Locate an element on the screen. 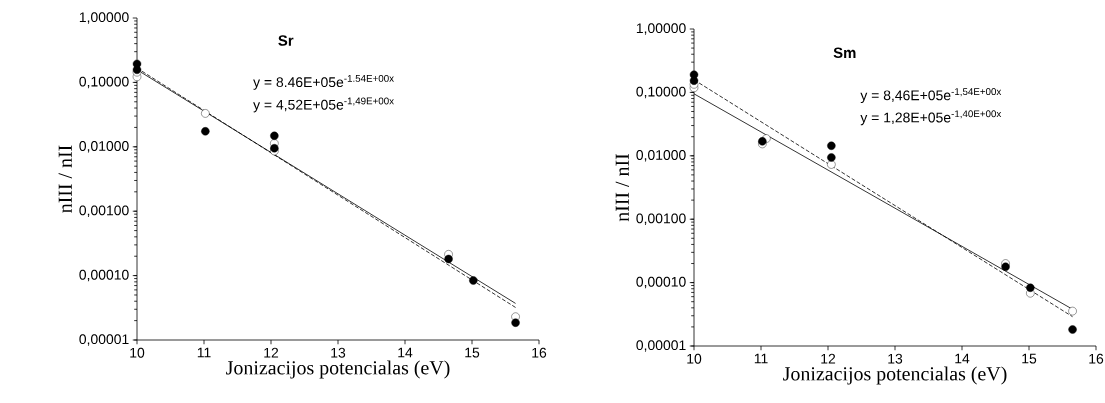 This screenshot has height=403, width=1105. annotation: y = 8,46E+05e$^{-1,54E+00x}$ is located at coordinates (931, 96).